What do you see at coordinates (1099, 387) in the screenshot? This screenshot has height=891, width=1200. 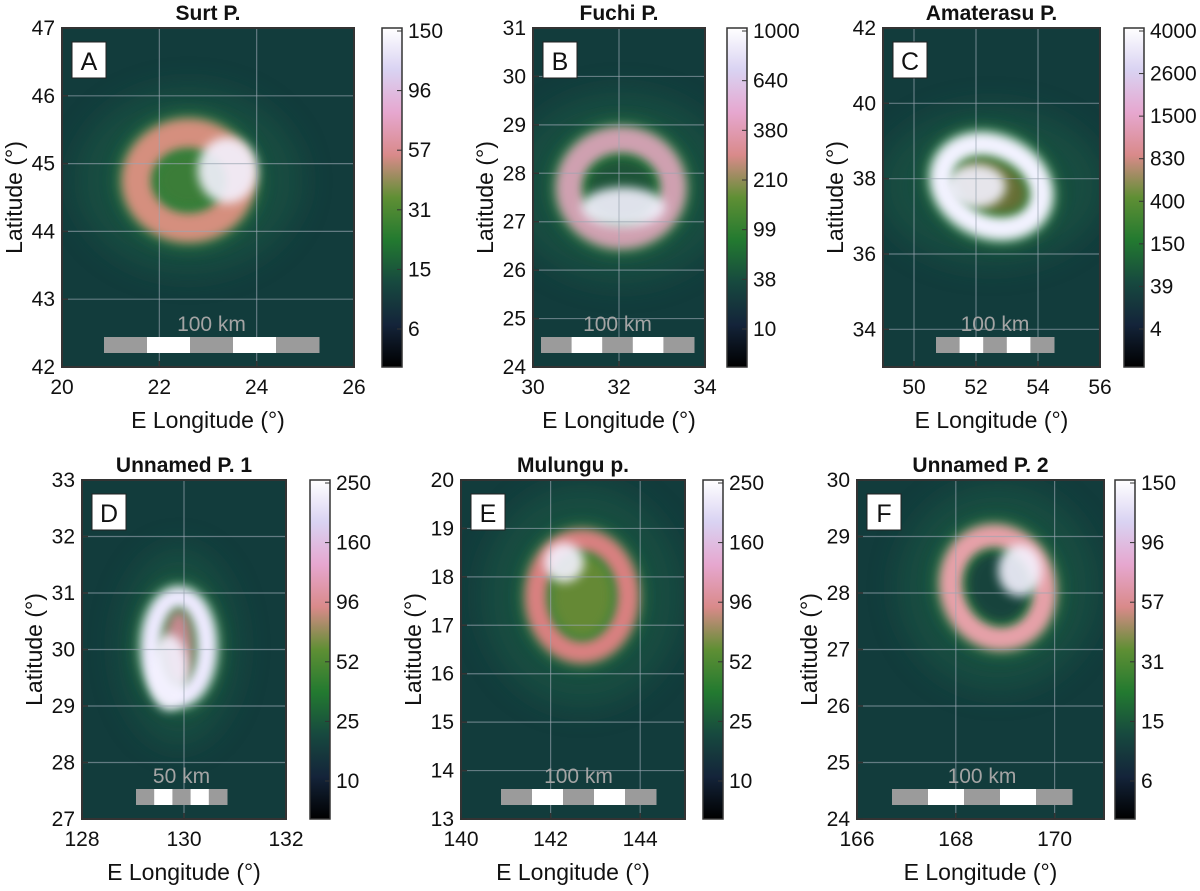 I see `x-tick-label: 56` at bounding box center [1099, 387].